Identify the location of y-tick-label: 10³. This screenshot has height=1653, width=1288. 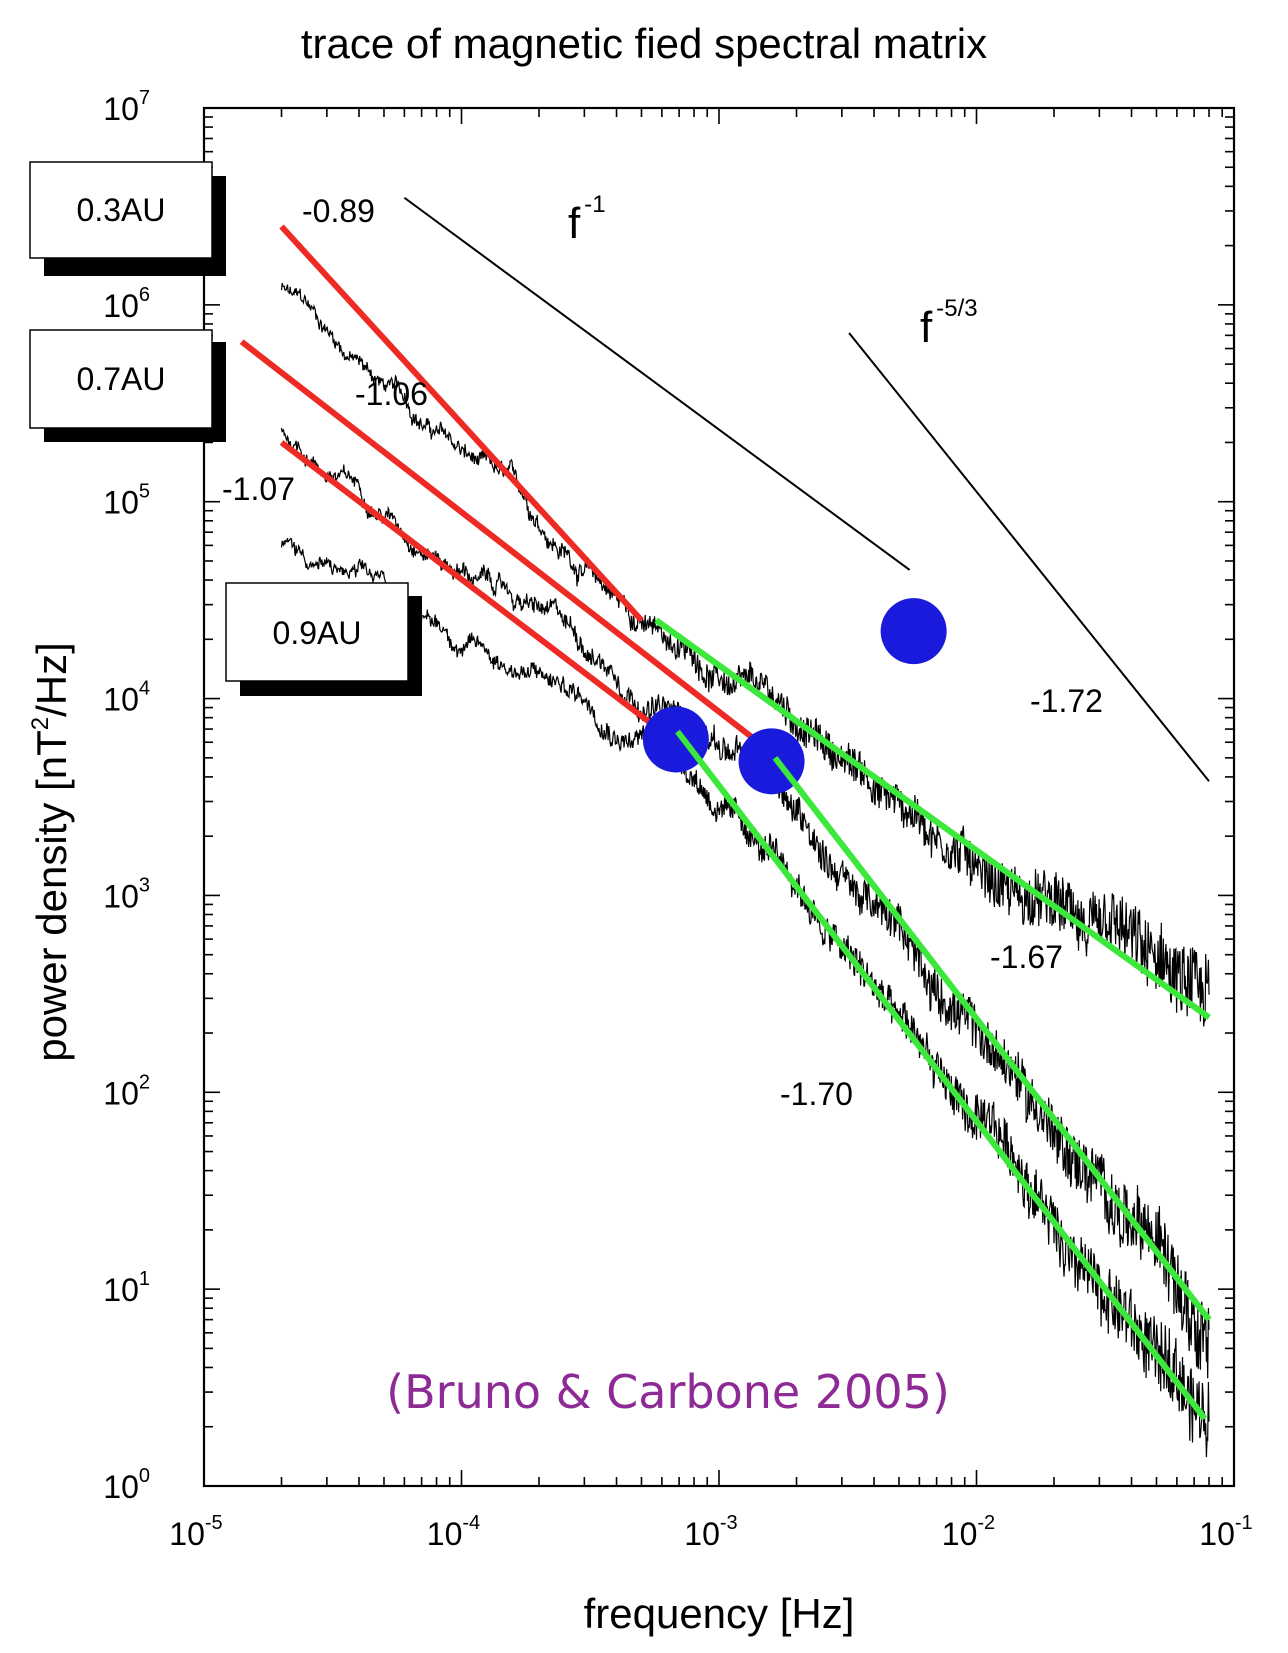
(126, 894).